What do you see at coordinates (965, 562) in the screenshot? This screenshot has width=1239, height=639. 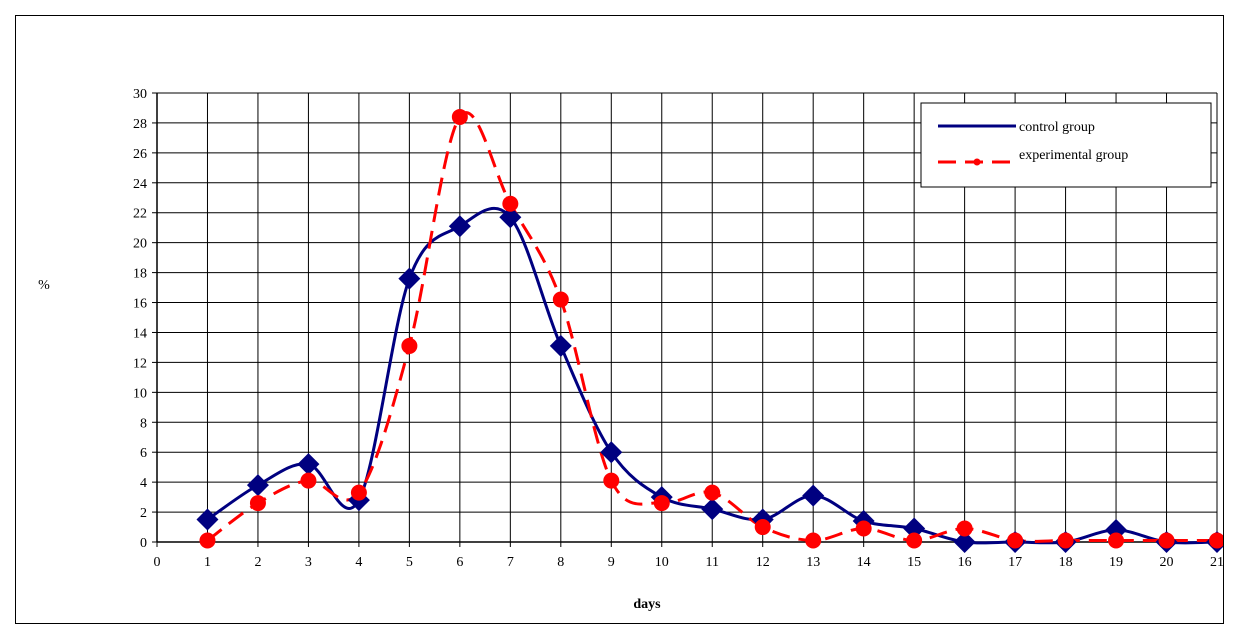 I see `x-tick-label: 16` at bounding box center [965, 562].